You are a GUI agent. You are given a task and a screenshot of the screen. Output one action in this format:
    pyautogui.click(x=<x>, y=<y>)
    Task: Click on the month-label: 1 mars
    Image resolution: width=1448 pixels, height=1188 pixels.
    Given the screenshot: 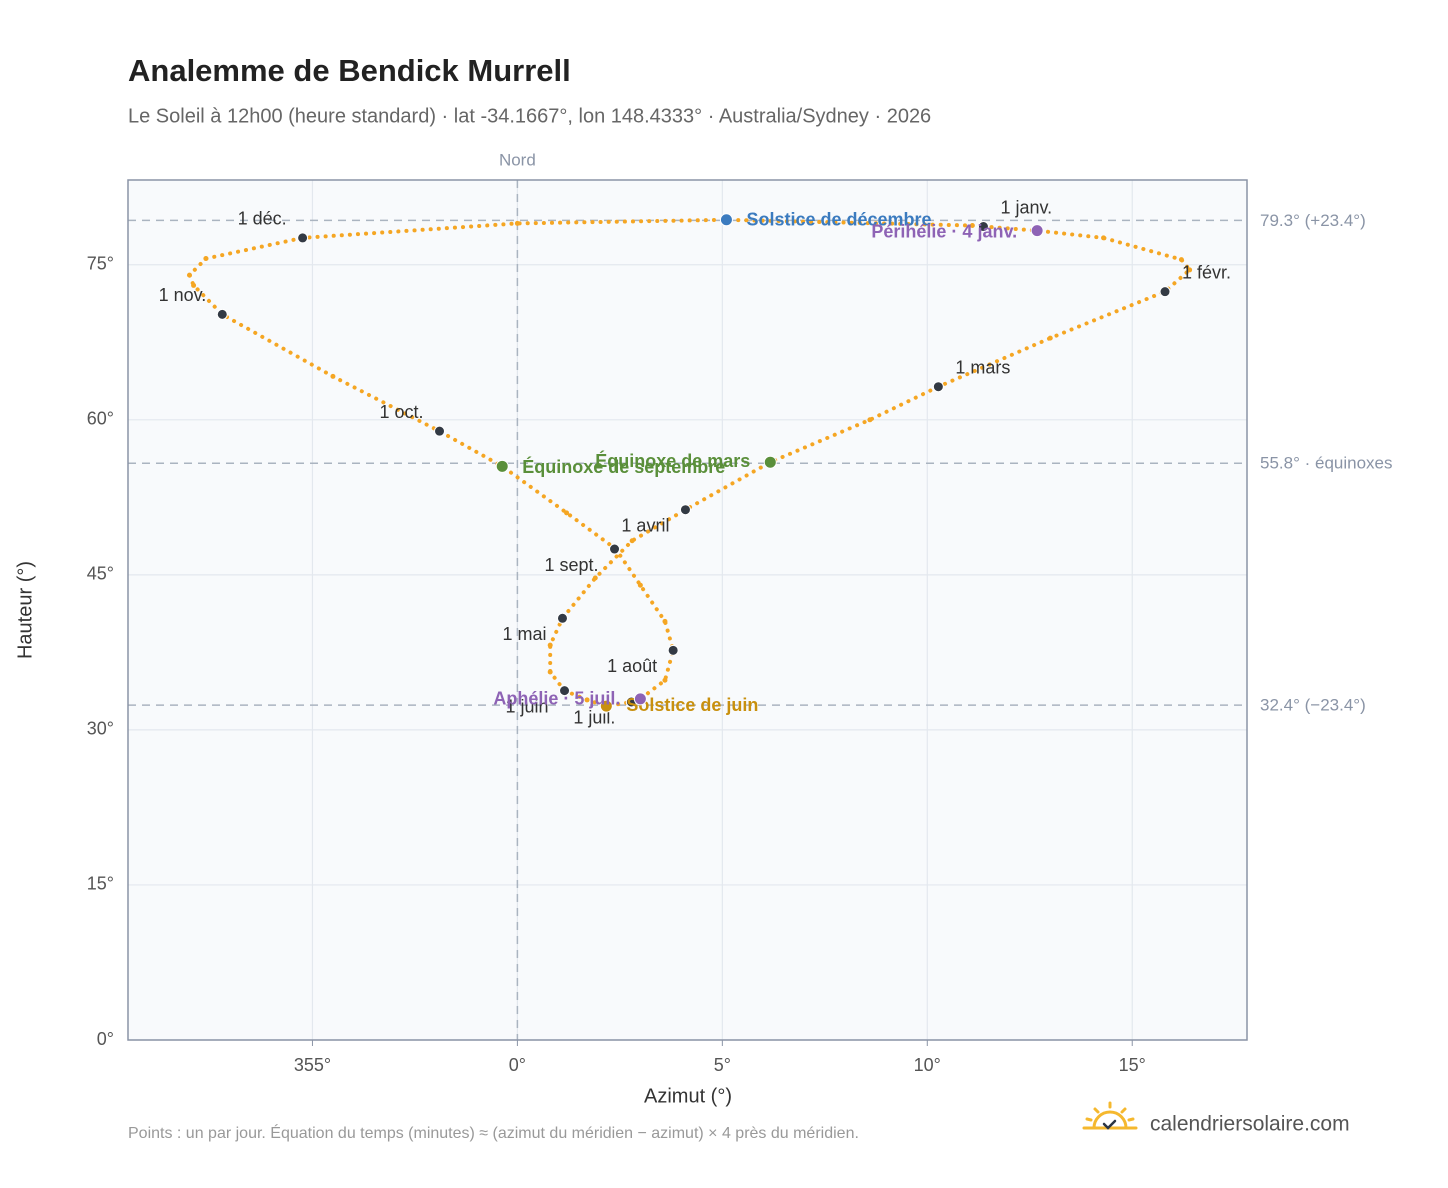 What is the action you would take?
    pyautogui.click(x=982, y=367)
    